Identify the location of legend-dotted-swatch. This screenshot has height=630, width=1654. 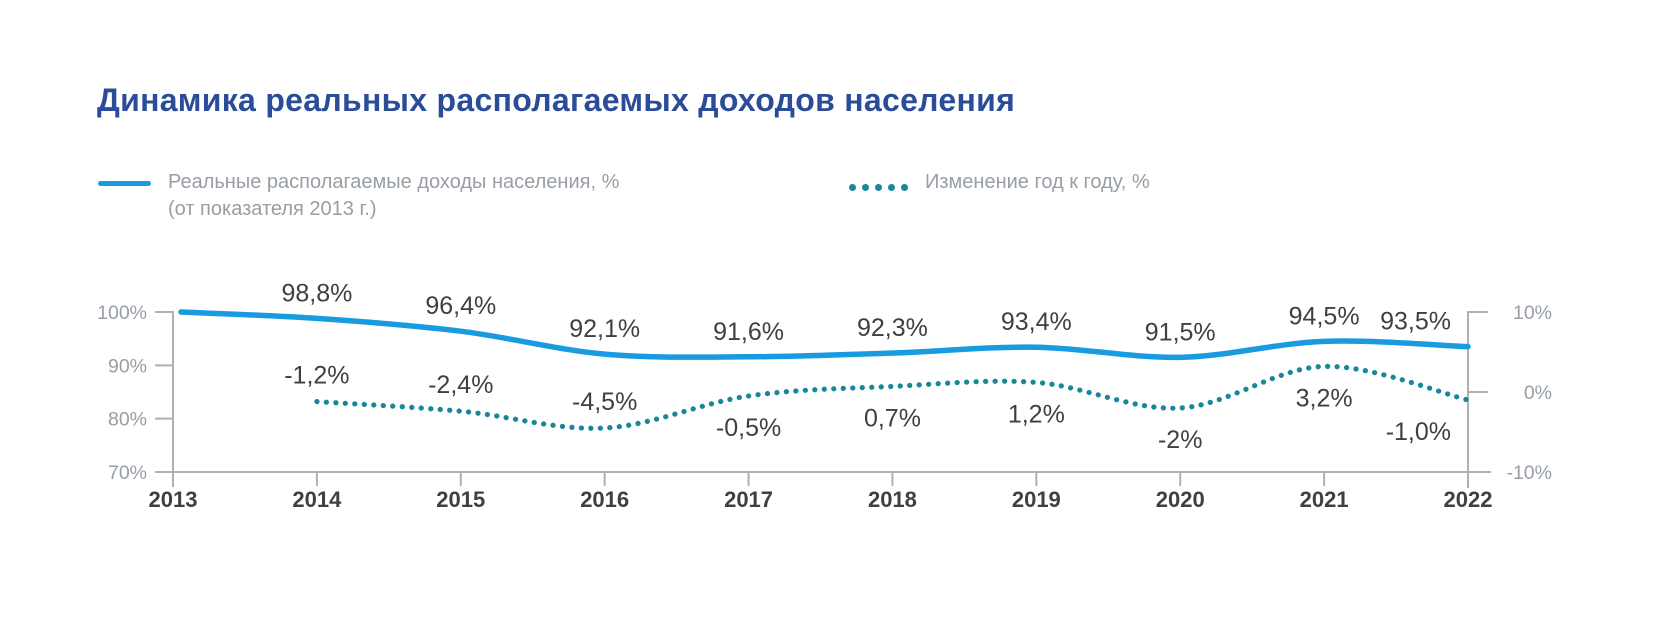
(878, 187).